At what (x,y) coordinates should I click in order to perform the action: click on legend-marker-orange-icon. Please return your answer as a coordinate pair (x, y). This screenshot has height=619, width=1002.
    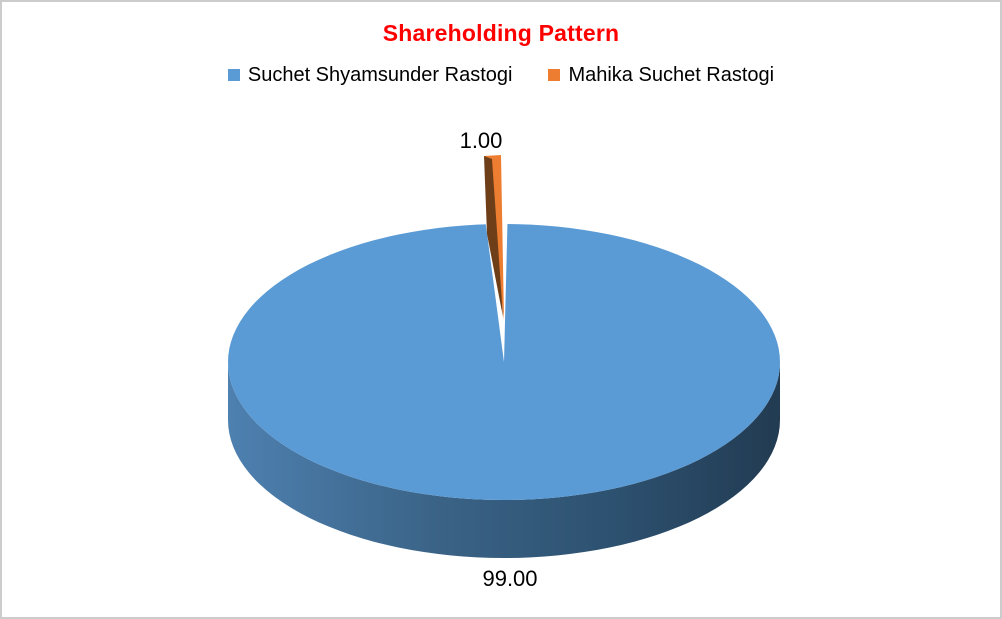
    Looking at the image, I should click on (554, 75).